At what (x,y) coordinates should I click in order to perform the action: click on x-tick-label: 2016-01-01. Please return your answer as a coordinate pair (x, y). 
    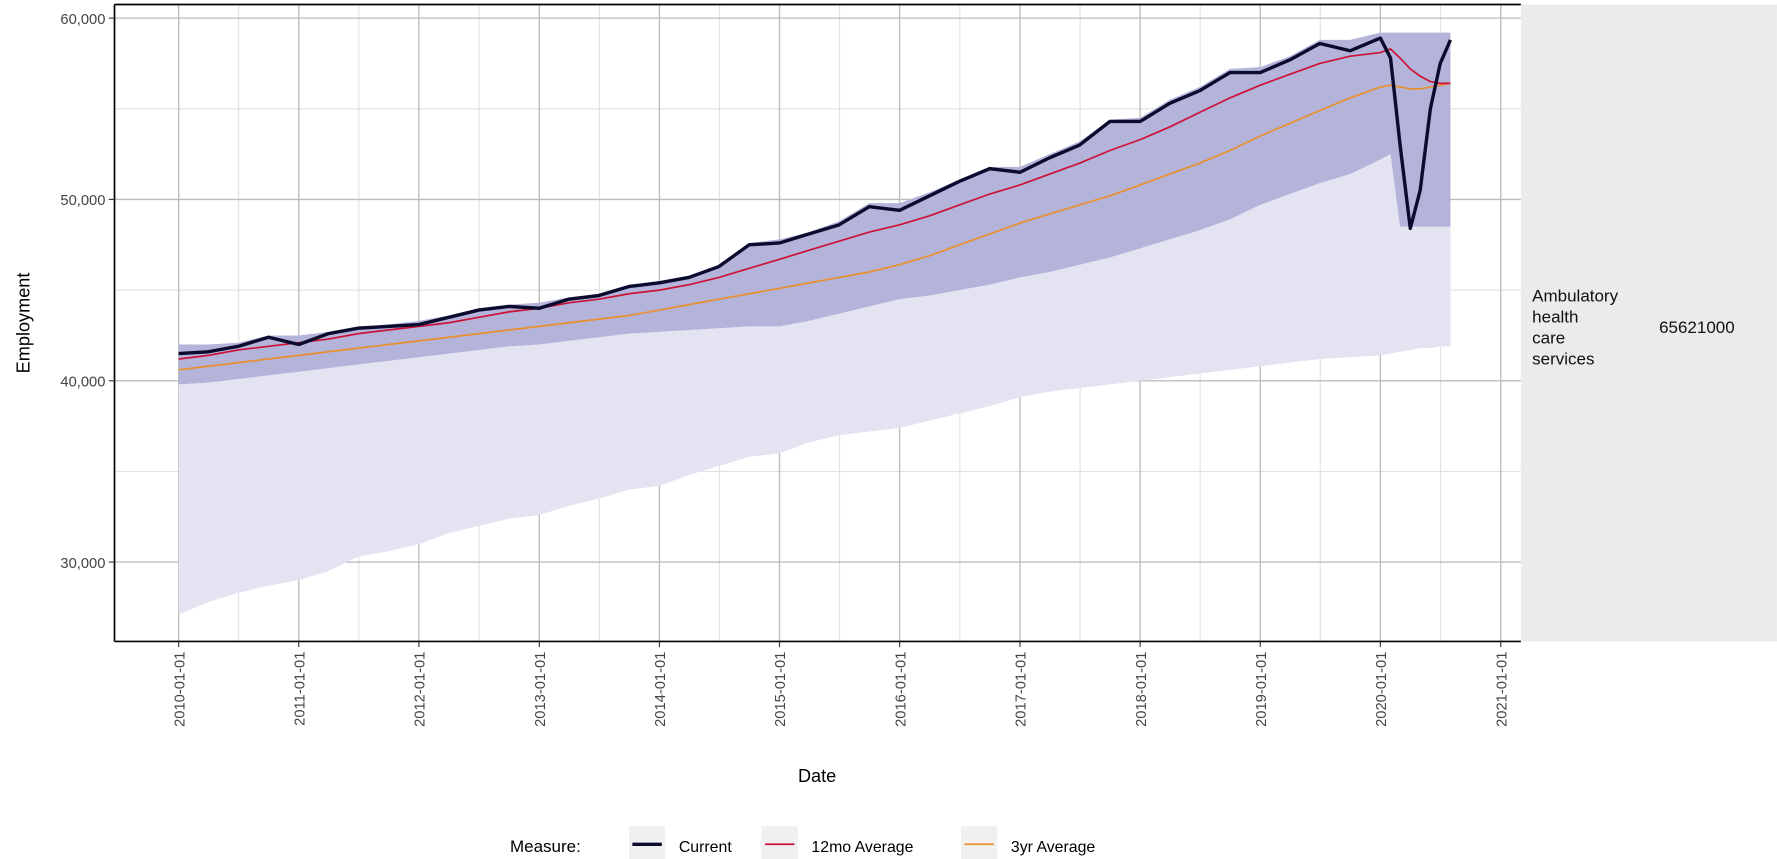
    Looking at the image, I should click on (901, 689).